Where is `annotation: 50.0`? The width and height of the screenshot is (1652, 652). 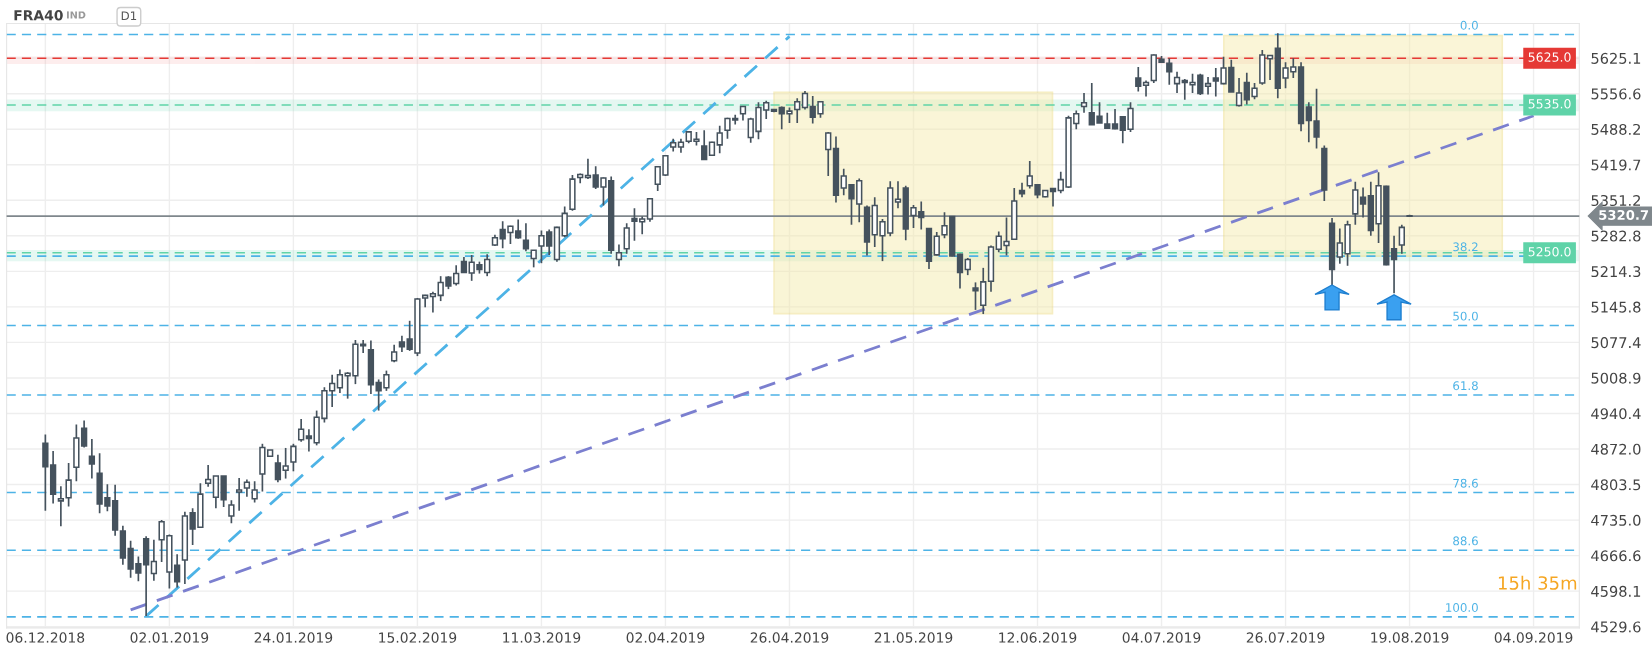 annotation: 50.0 is located at coordinates (1465, 316).